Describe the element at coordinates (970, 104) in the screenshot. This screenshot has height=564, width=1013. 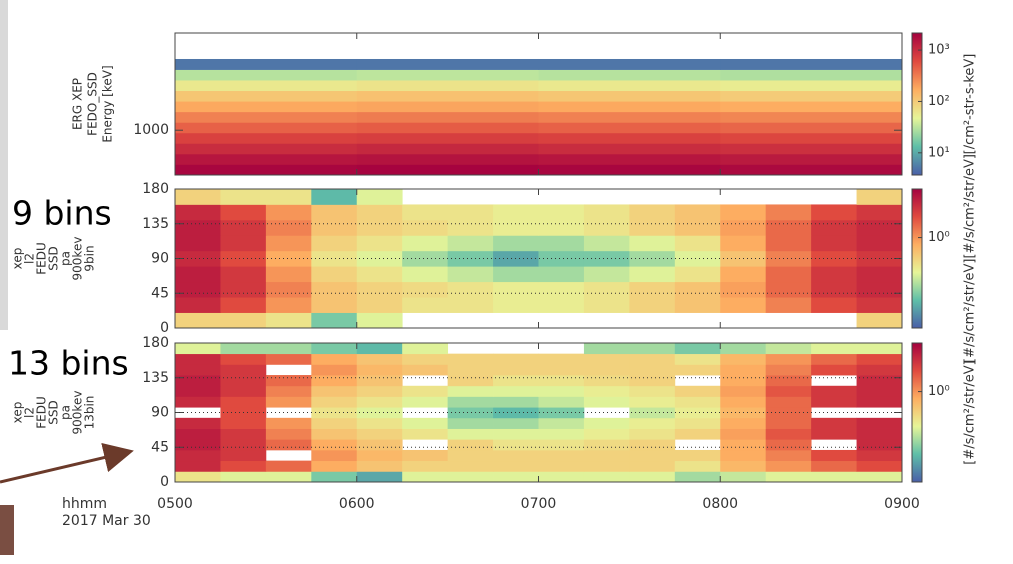
I see `colorbar-label: [/cm²-str-s-keV]` at that location.